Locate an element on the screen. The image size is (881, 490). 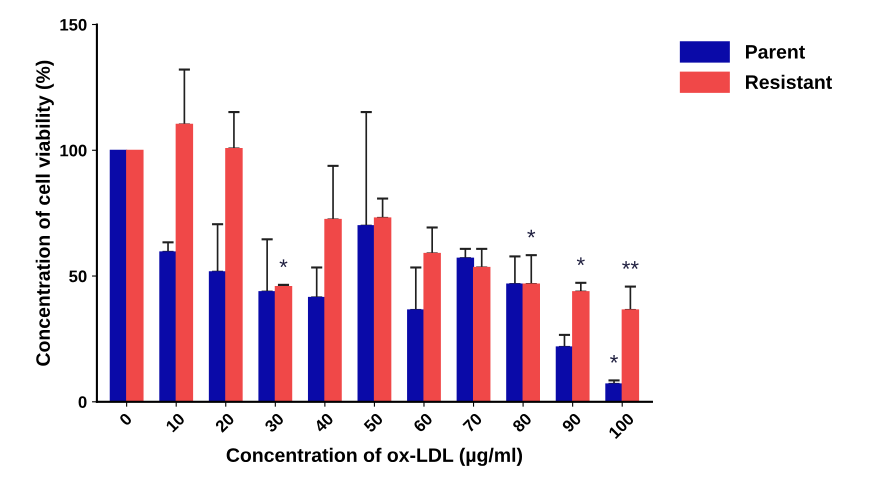
x-tick-label: 60 is located at coordinates (423, 422).